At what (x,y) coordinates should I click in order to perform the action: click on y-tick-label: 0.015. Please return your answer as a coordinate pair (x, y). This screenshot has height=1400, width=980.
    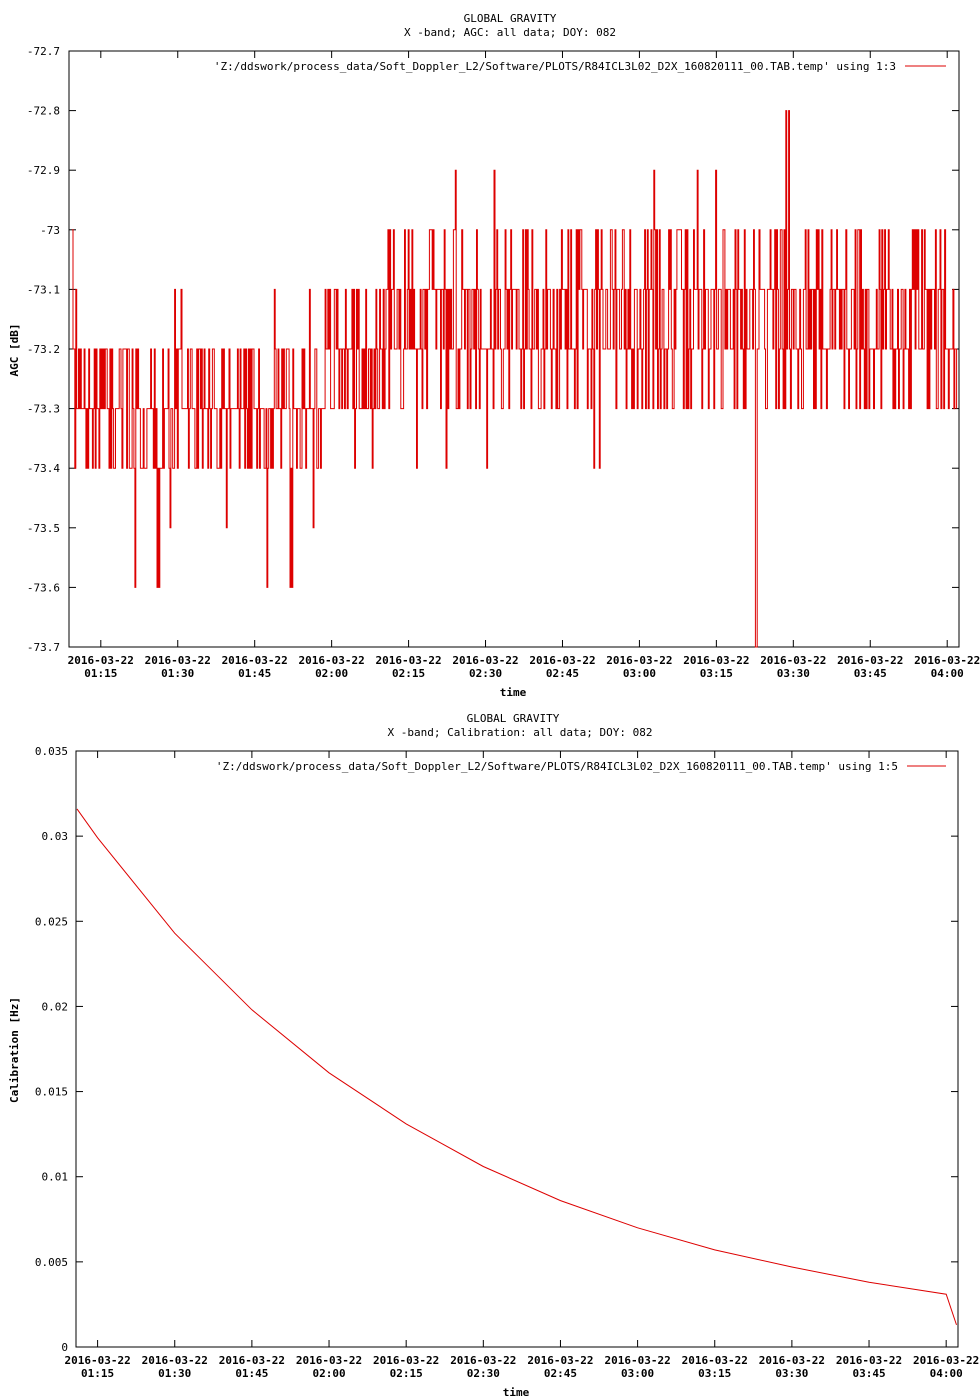
    Looking at the image, I should click on (51, 1092).